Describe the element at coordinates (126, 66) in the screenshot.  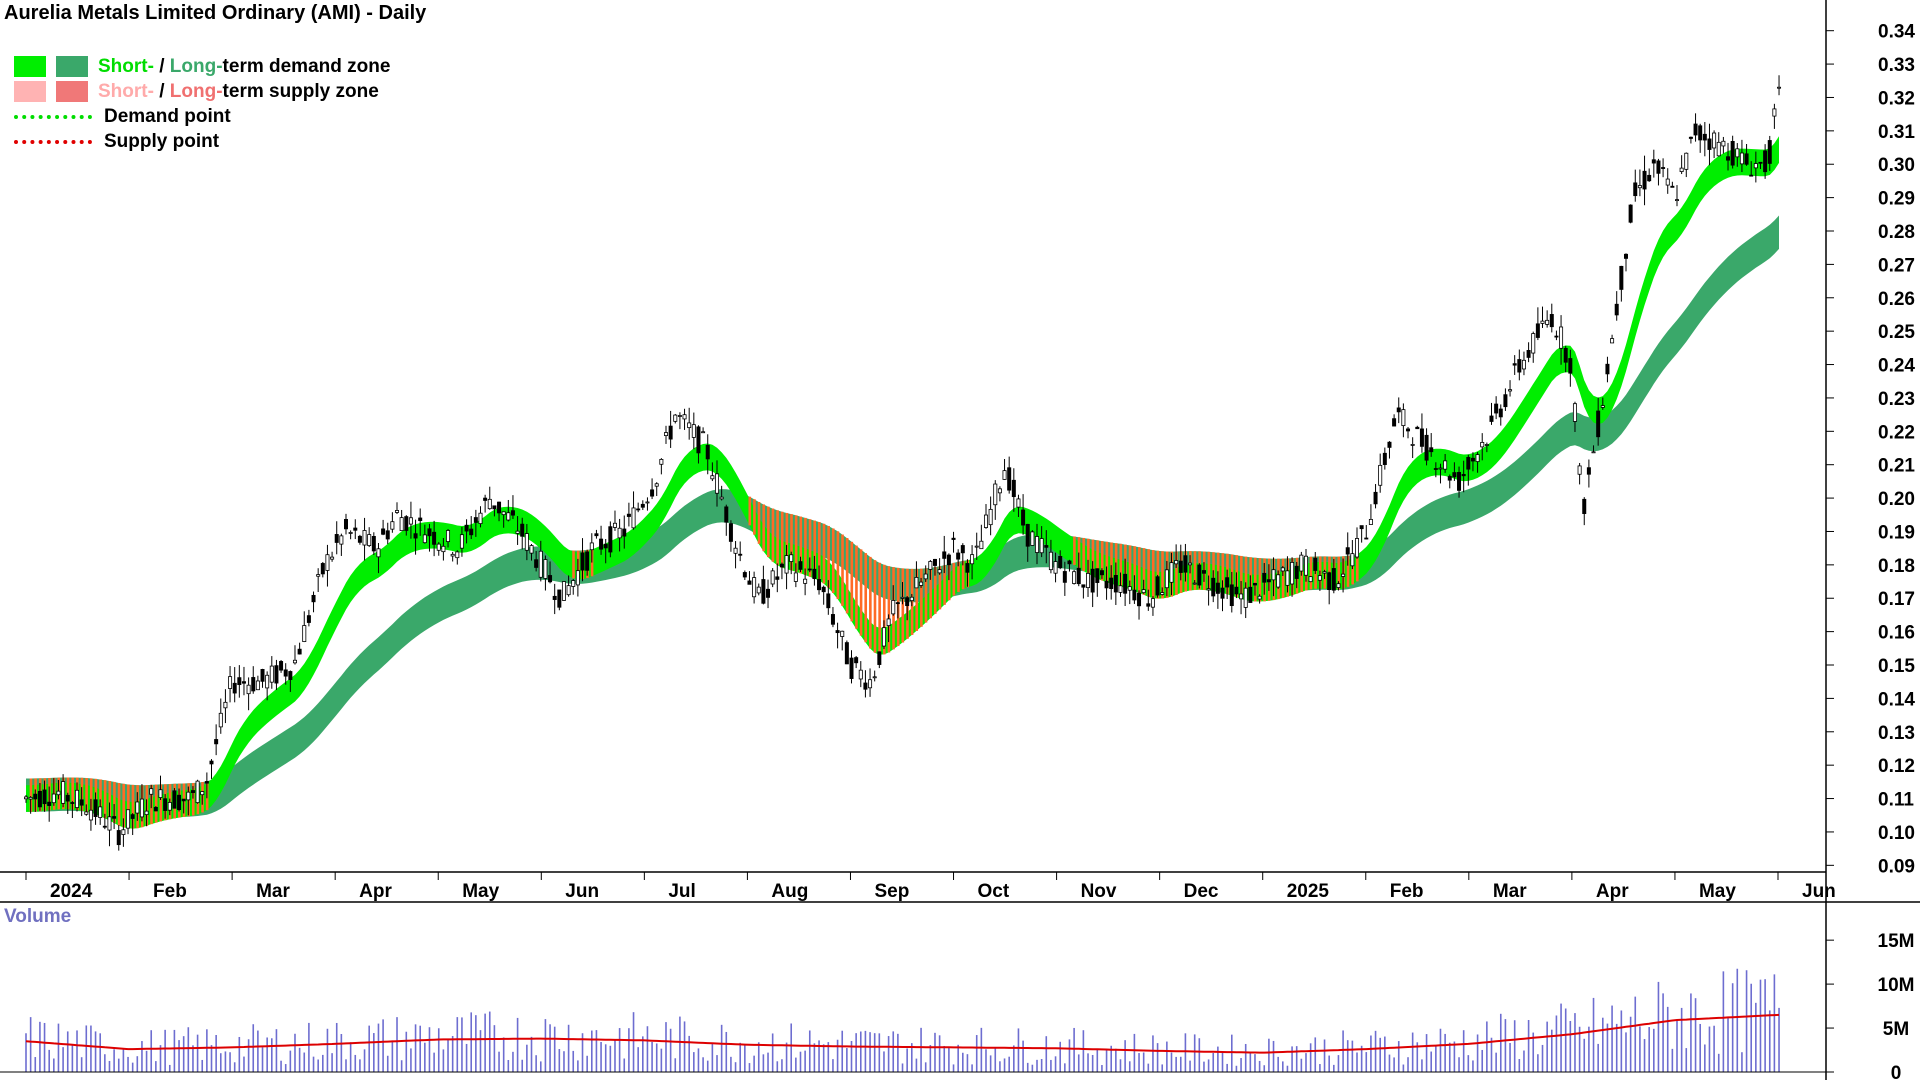
I see `legend-short-word: Short-` at that location.